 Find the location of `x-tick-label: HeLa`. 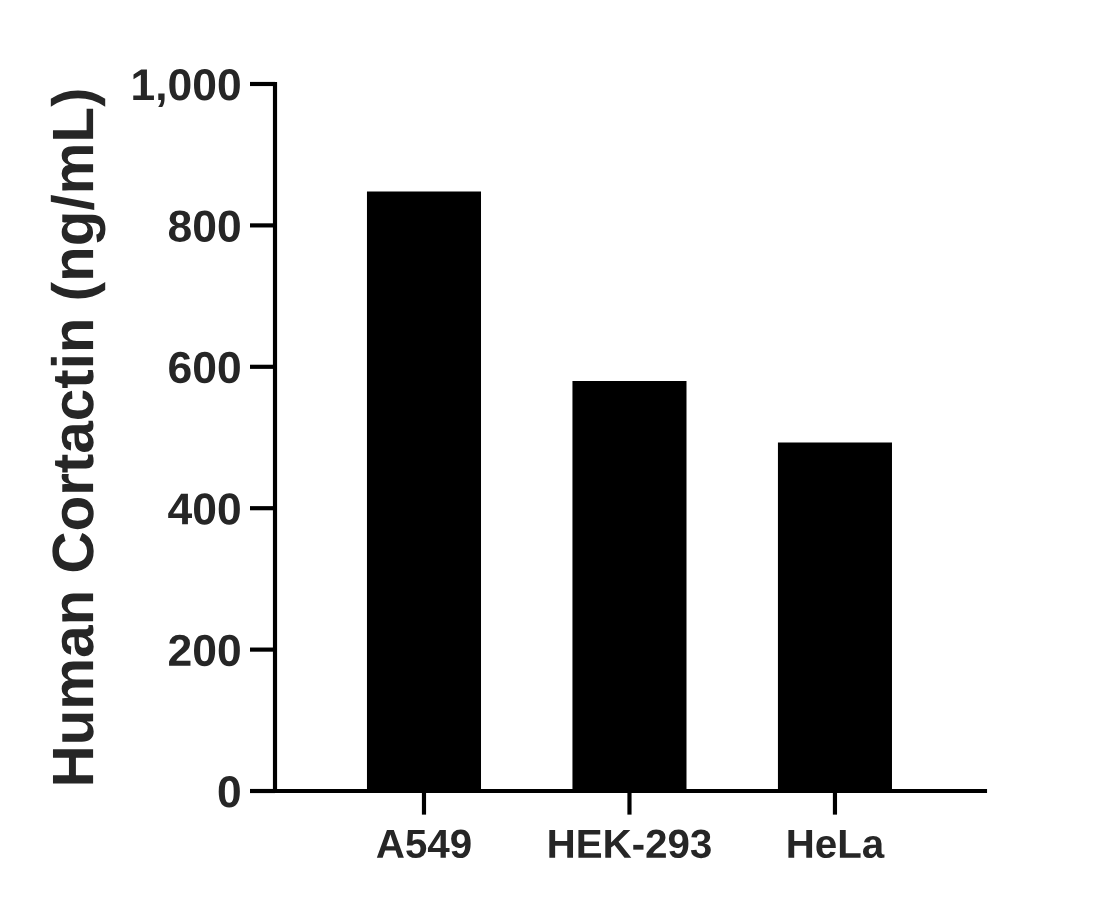

x-tick-label: HeLa is located at coordinates (836, 844).